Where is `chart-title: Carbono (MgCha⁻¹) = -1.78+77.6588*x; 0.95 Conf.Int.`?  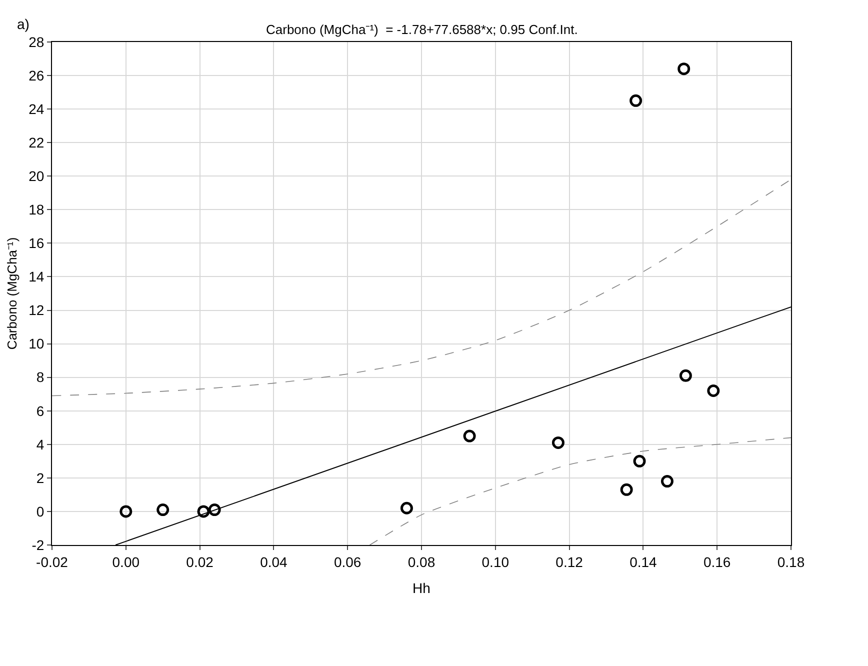
chart-title: Carbono (MgCha⁻¹) = -1.78+77.6588*x; 0.95 Conf.Int. is located at coordinates (422, 29).